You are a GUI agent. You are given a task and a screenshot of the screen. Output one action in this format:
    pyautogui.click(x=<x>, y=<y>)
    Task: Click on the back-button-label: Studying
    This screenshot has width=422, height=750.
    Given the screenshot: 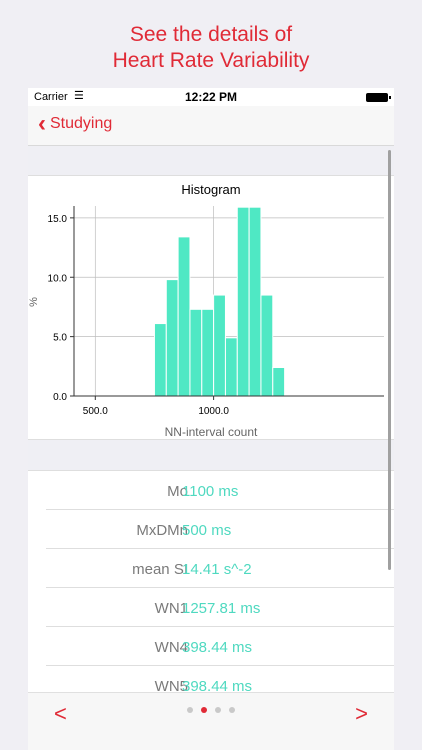 What is the action you would take?
    pyautogui.click(x=81, y=123)
    